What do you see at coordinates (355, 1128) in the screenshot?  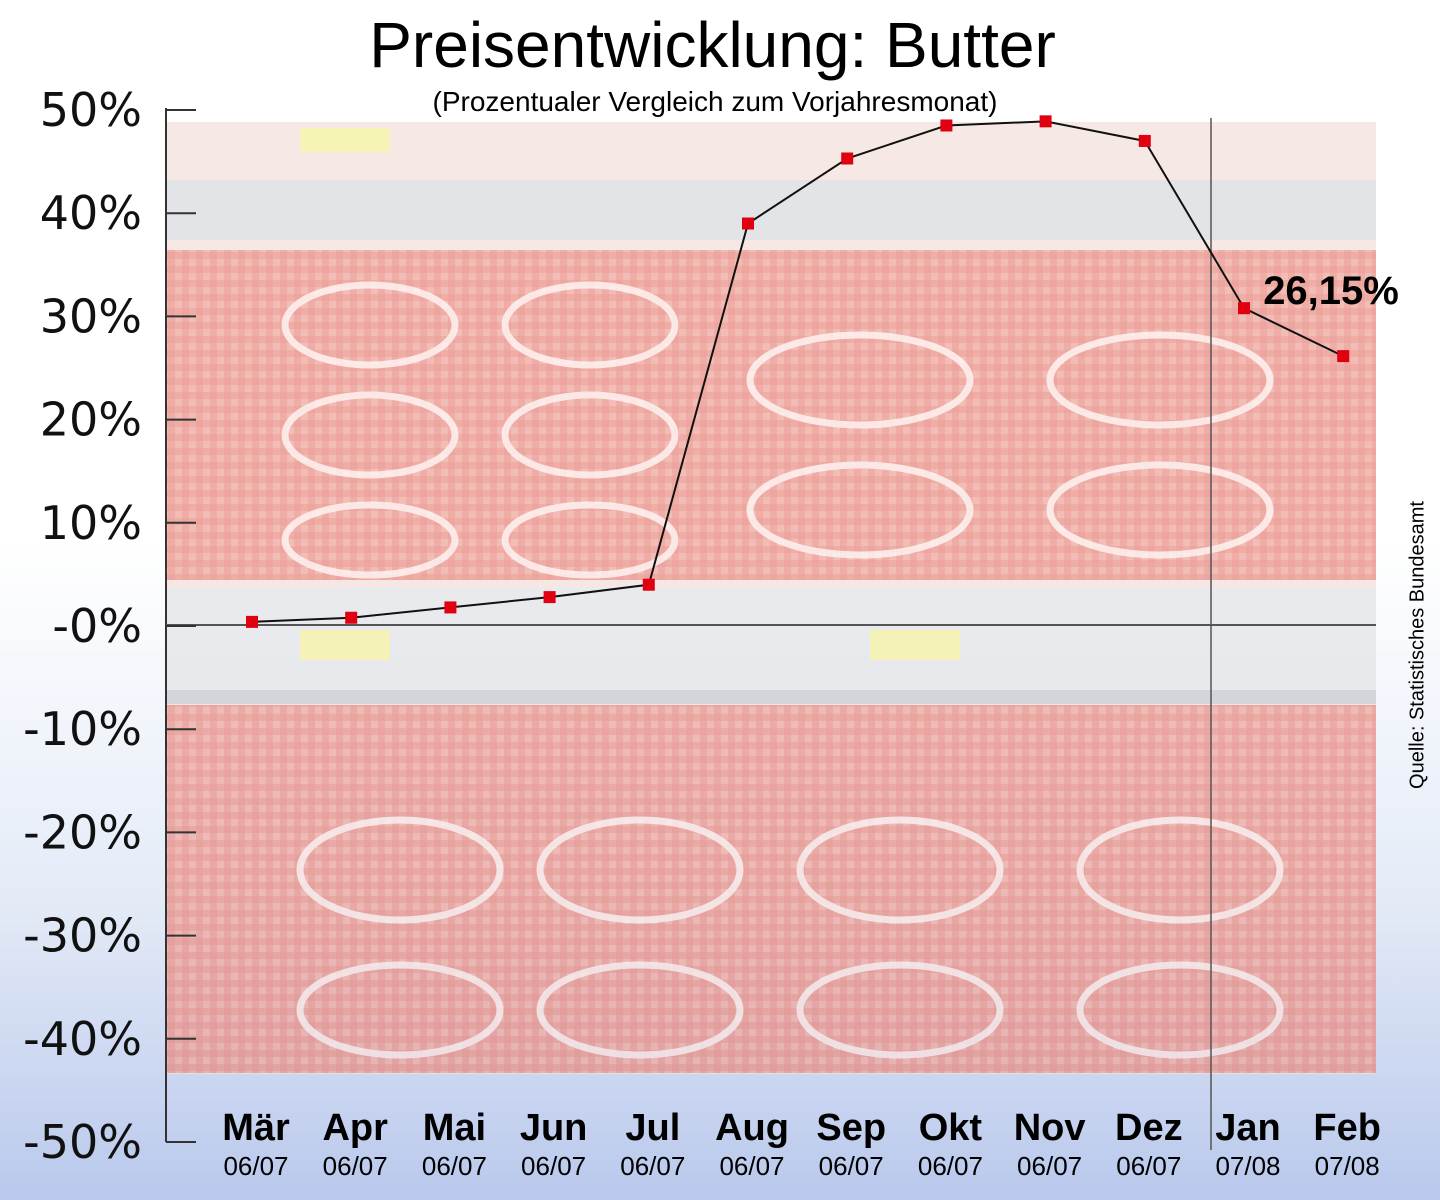 I see `x-month-label: Apr` at bounding box center [355, 1128].